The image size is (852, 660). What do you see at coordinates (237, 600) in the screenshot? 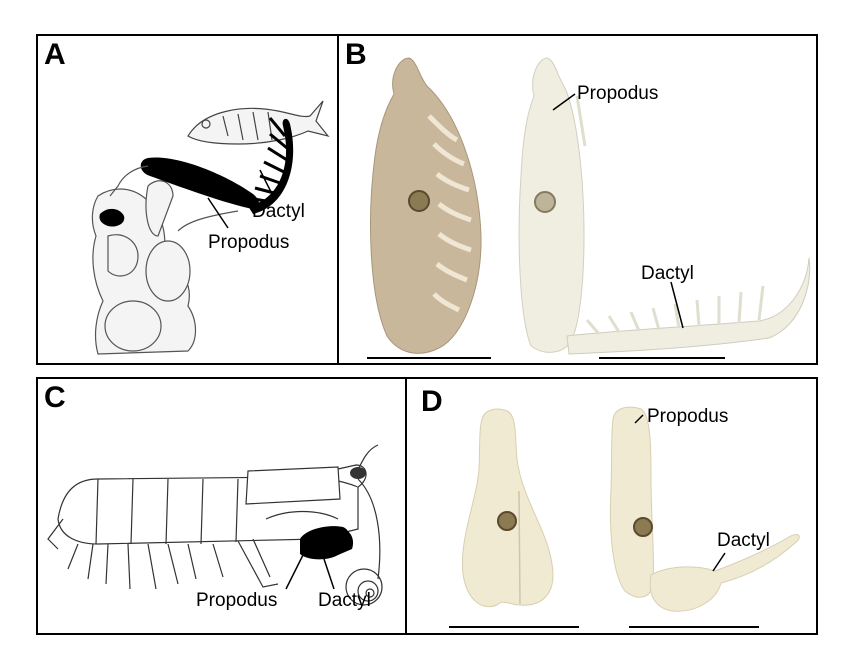
I see `label-propodus-c: Propodus` at bounding box center [237, 600].